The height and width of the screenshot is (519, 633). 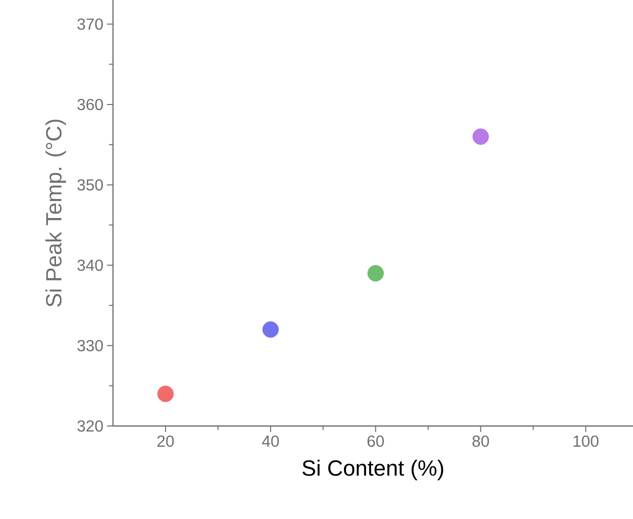 I want to click on x-tick-label: 100, so click(x=586, y=441).